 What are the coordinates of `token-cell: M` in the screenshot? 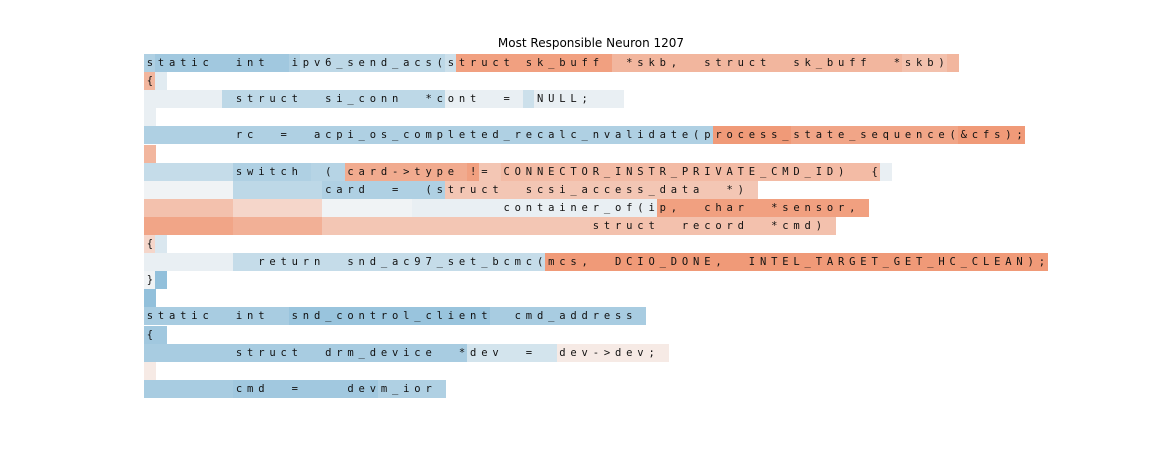 It's located at (785, 171).